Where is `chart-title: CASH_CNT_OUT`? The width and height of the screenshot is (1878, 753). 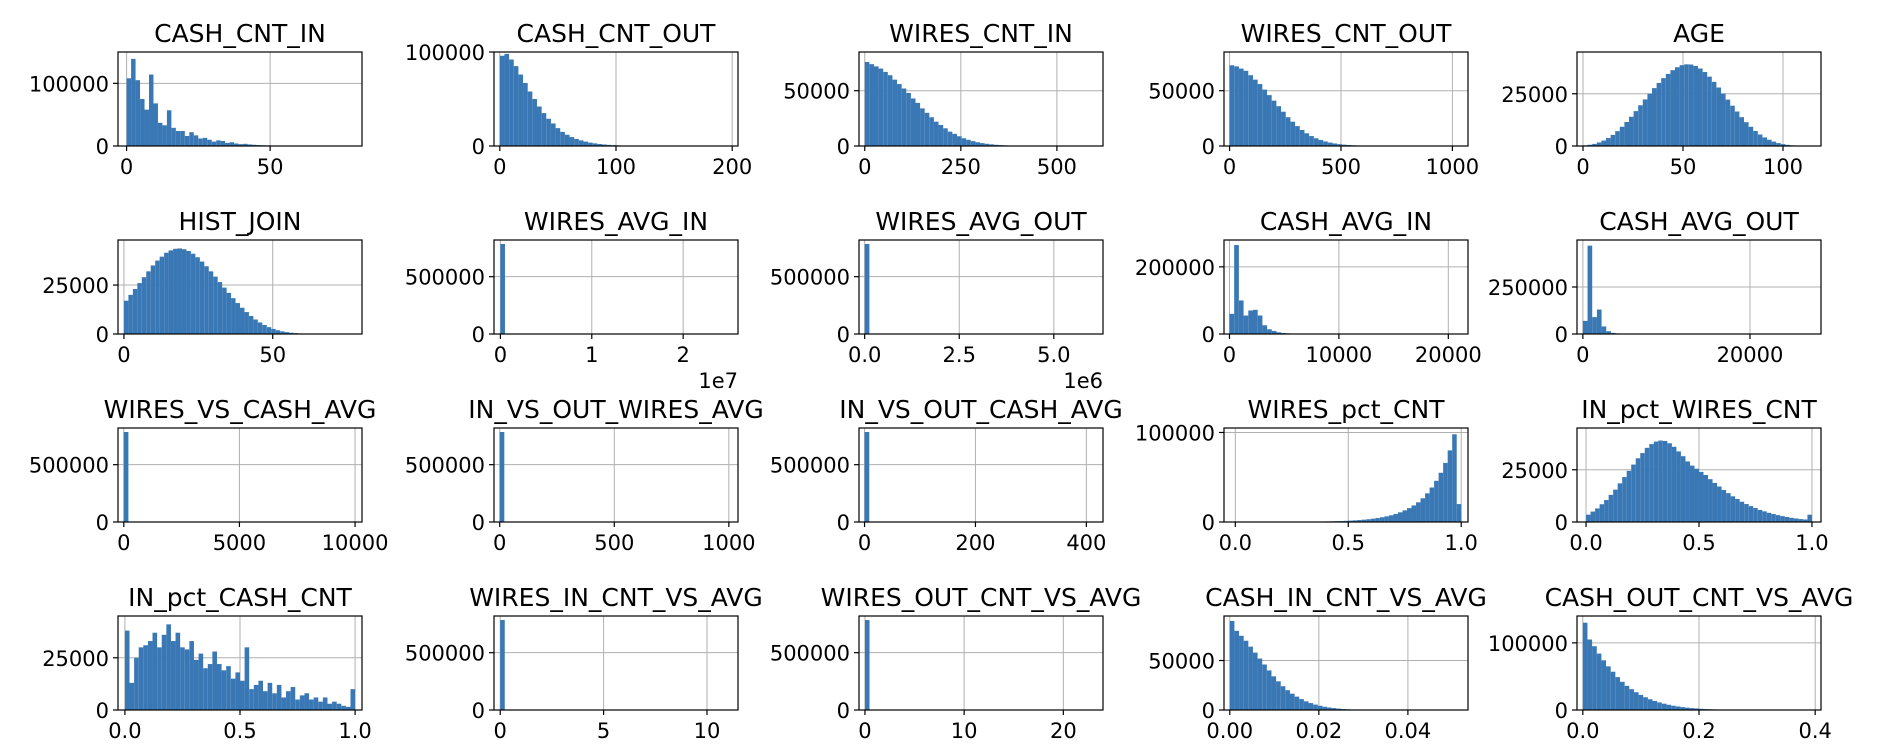 chart-title: CASH_CNT_OUT is located at coordinates (617, 33).